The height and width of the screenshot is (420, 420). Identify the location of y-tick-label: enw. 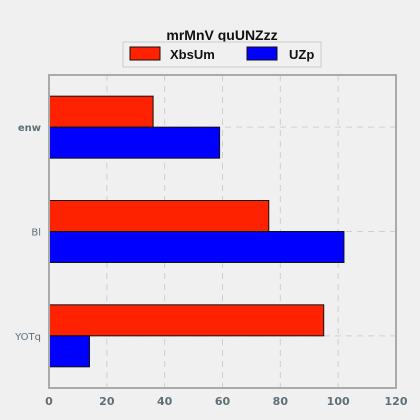
(29, 128).